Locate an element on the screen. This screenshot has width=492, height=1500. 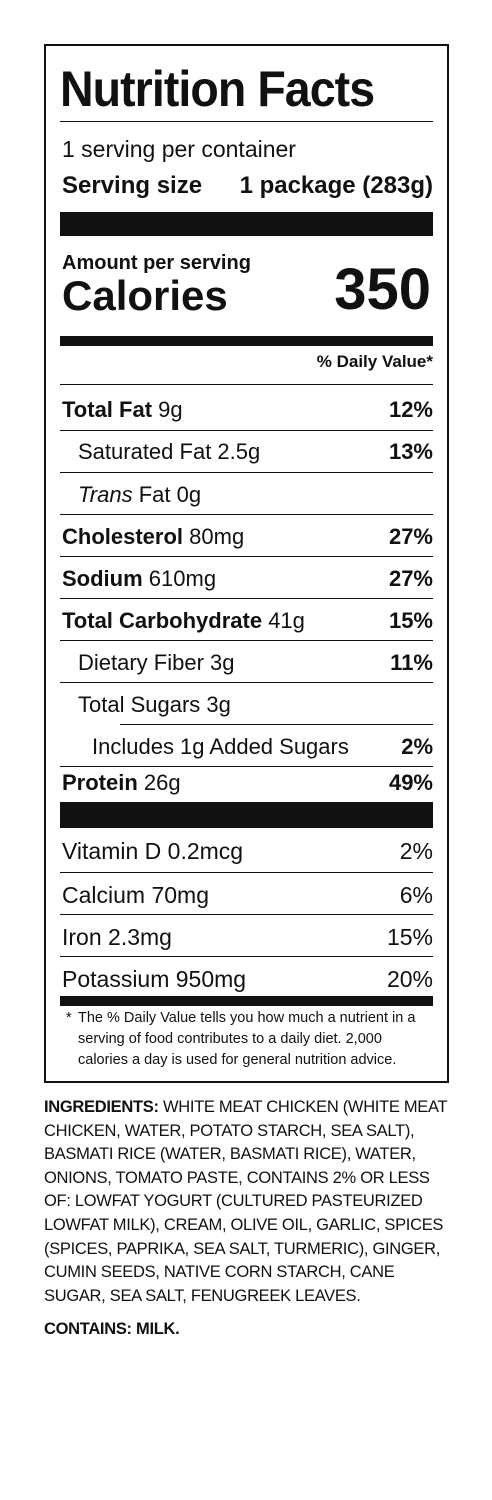
nutrient-dv: 15% is located at coordinates (410, 620).